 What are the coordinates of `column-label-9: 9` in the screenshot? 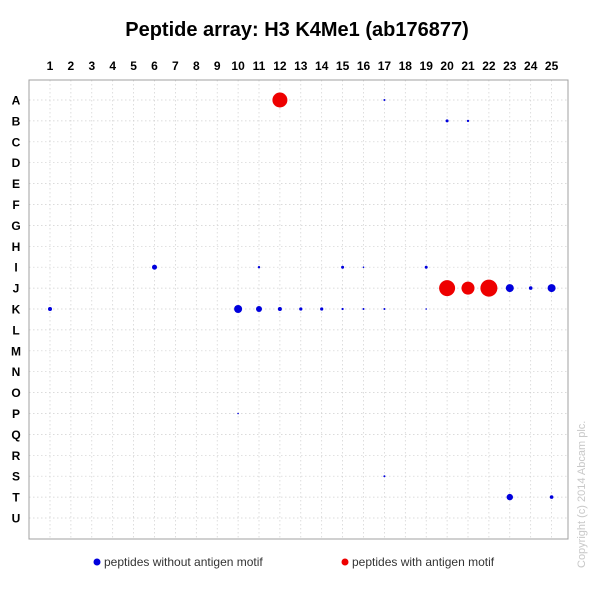 It's located at (217, 66).